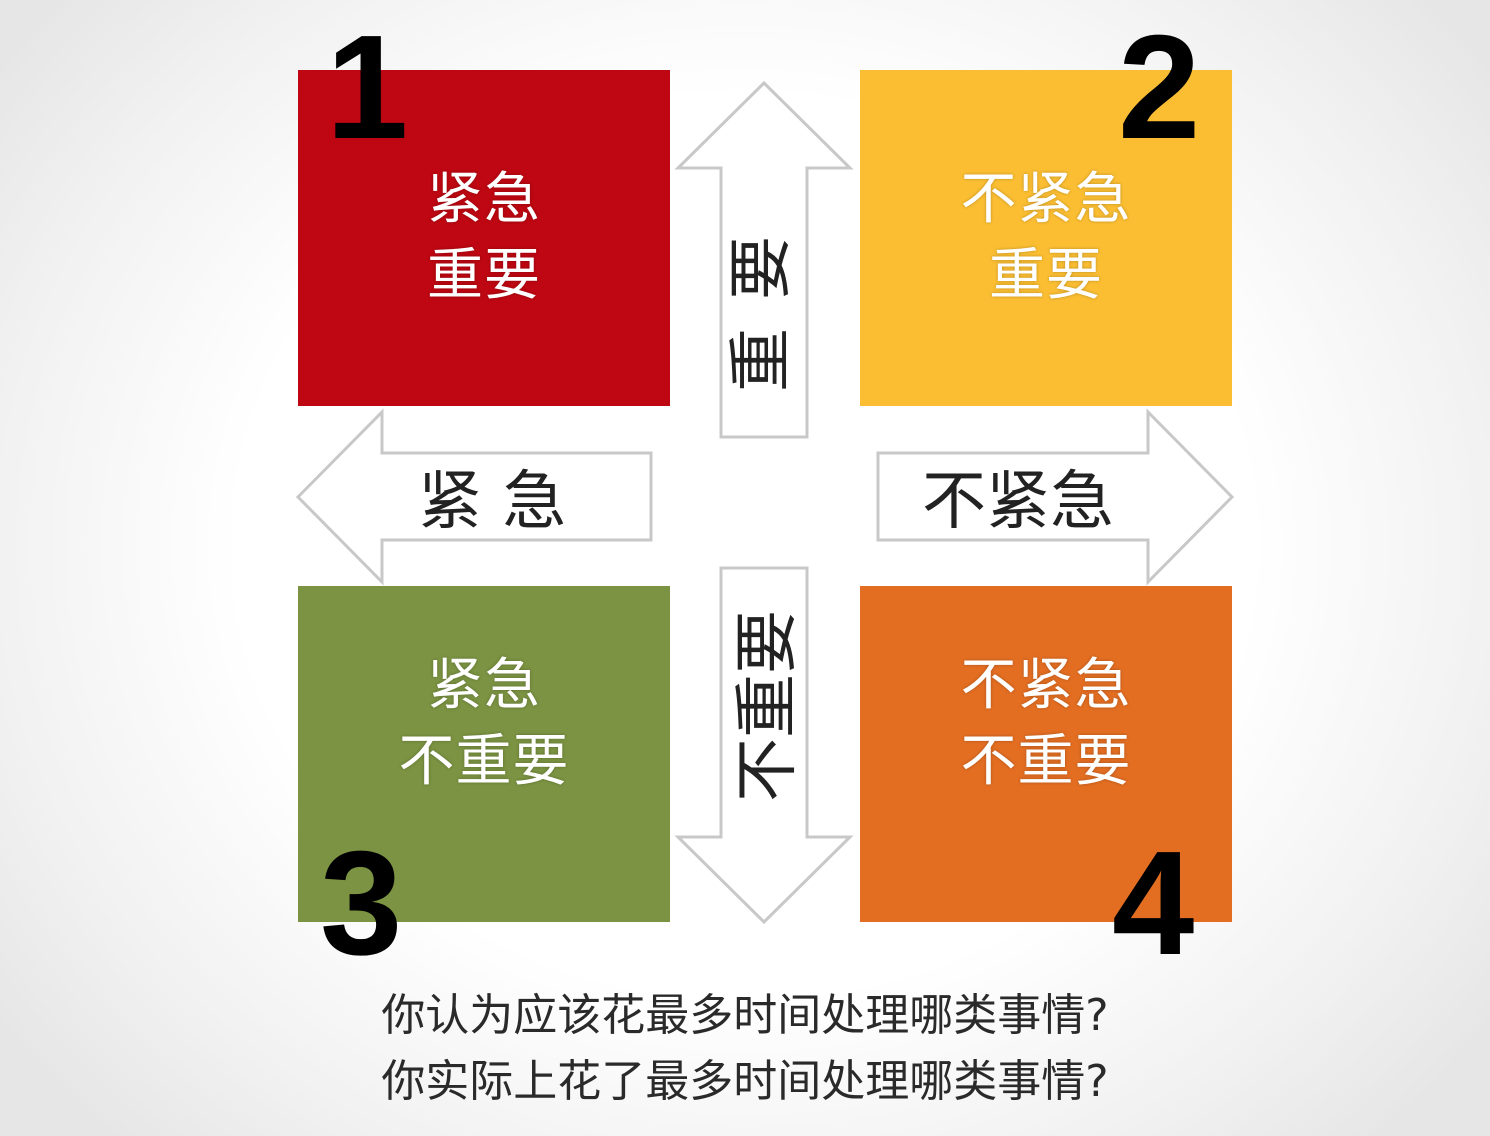 The image size is (1490, 1136). What do you see at coordinates (1159, 87) in the screenshot?
I see `quadrant-2-number: 2` at bounding box center [1159, 87].